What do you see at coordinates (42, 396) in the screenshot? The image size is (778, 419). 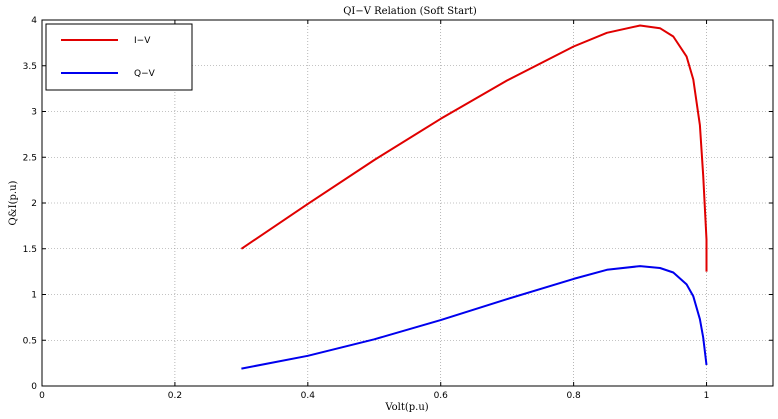 I see `x-tick-label: 0` at bounding box center [42, 396].